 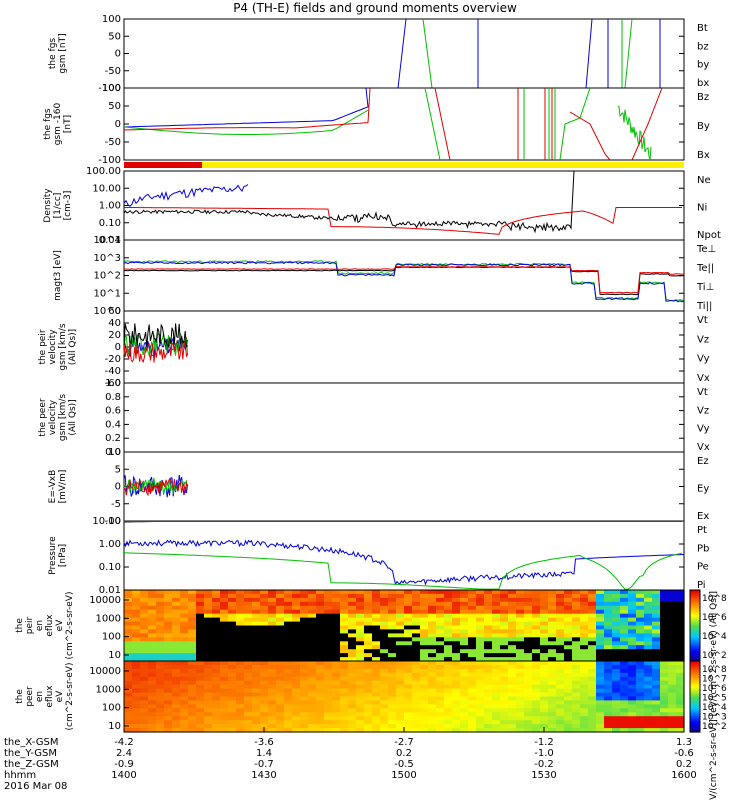 I want to click on y-axis-label: (All Qs)], so click(x=73, y=417).